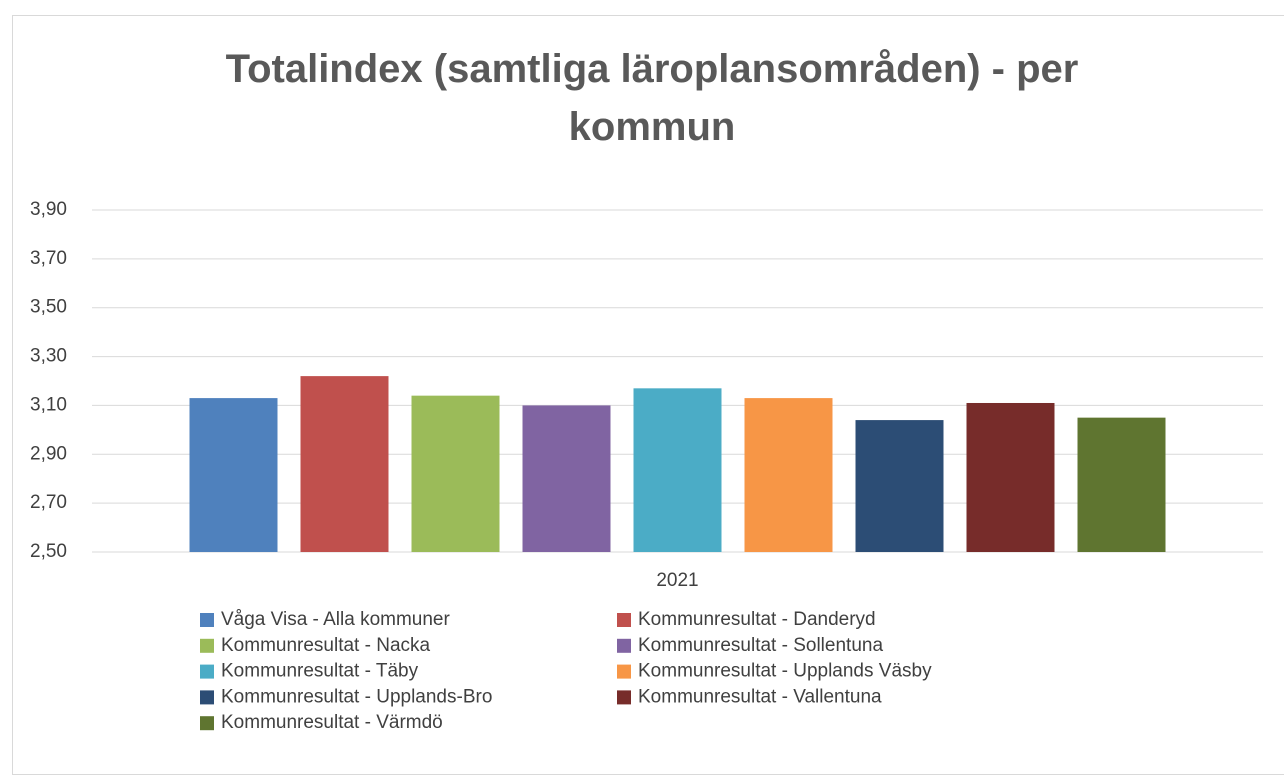  Describe the element at coordinates (48, 307) in the screenshot. I see `y-tick-label: 3,50` at that location.